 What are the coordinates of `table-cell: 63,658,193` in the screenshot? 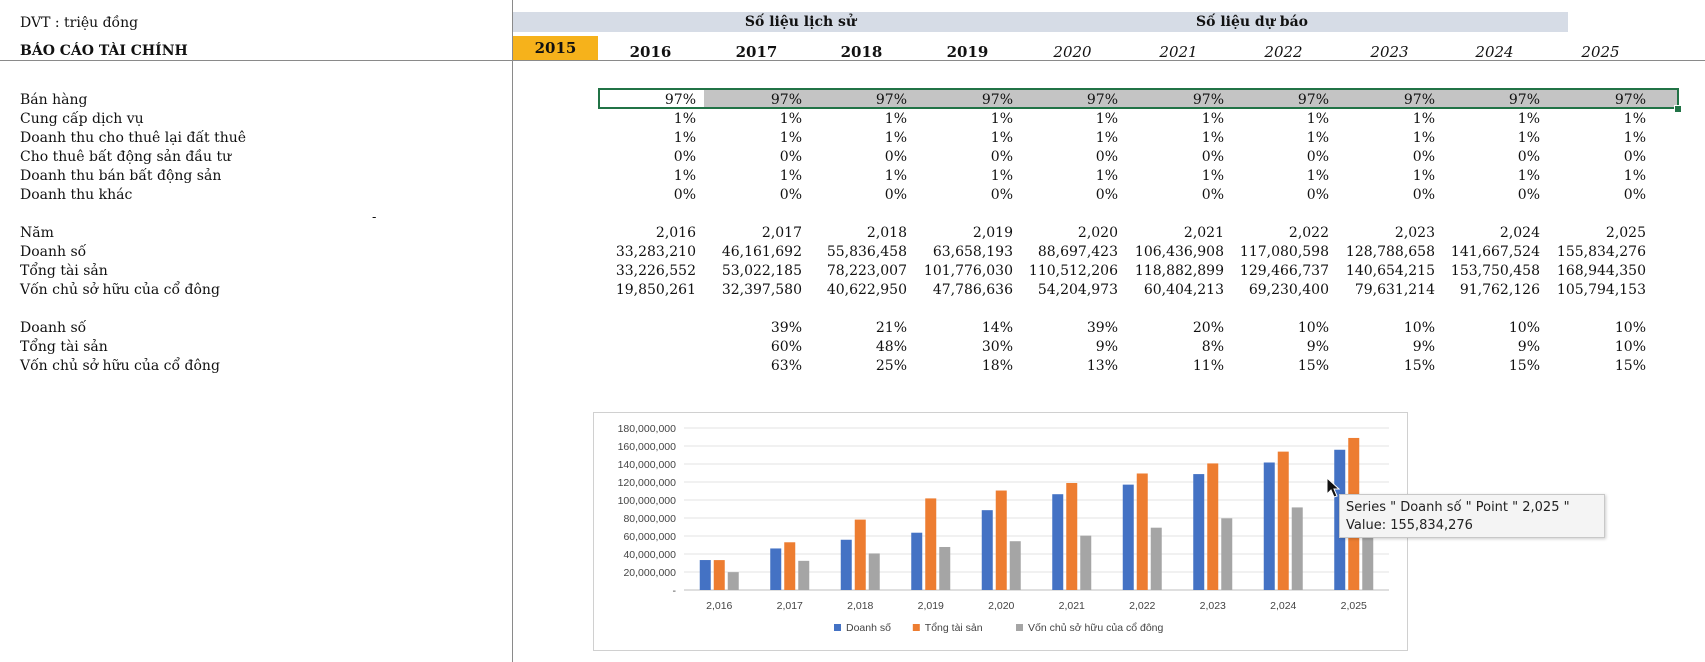 It's located at (972, 252).